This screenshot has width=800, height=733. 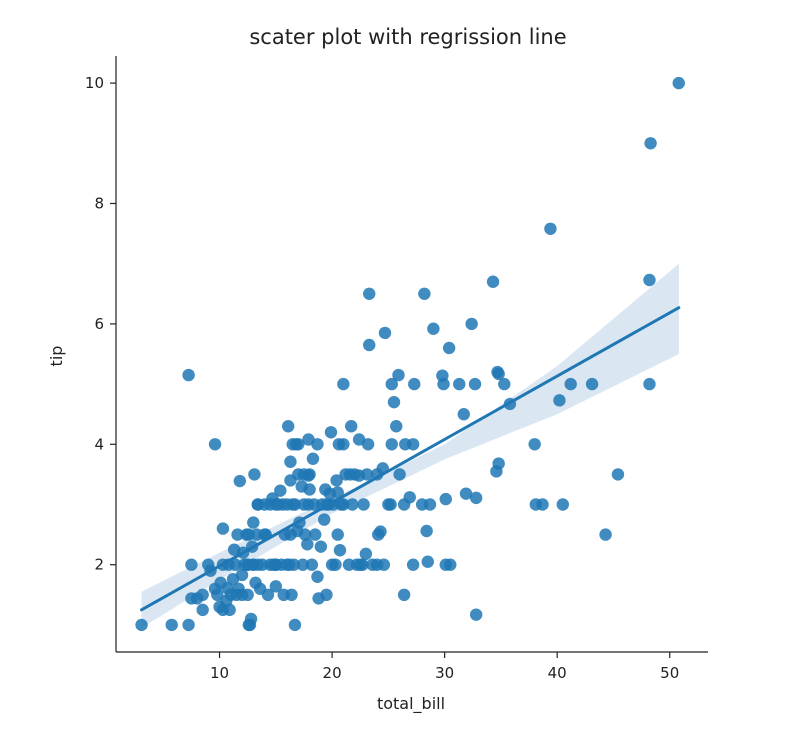 What do you see at coordinates (669, 673) in the screenshot?
I see `x-tick-label: 50` at bounding box center [669, 673].